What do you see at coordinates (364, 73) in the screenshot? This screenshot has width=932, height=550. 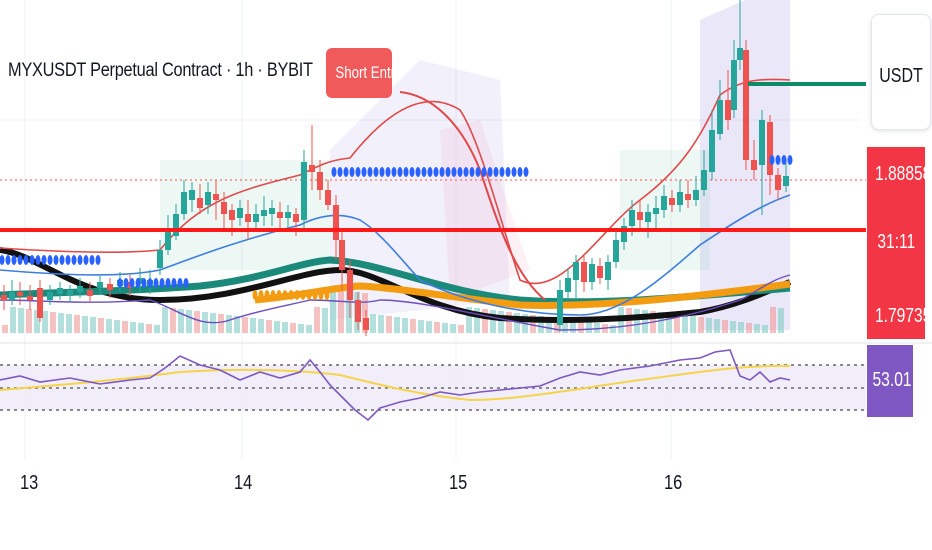 I see `short-entry-label: Short Entry` at bounding box center [364, 73].